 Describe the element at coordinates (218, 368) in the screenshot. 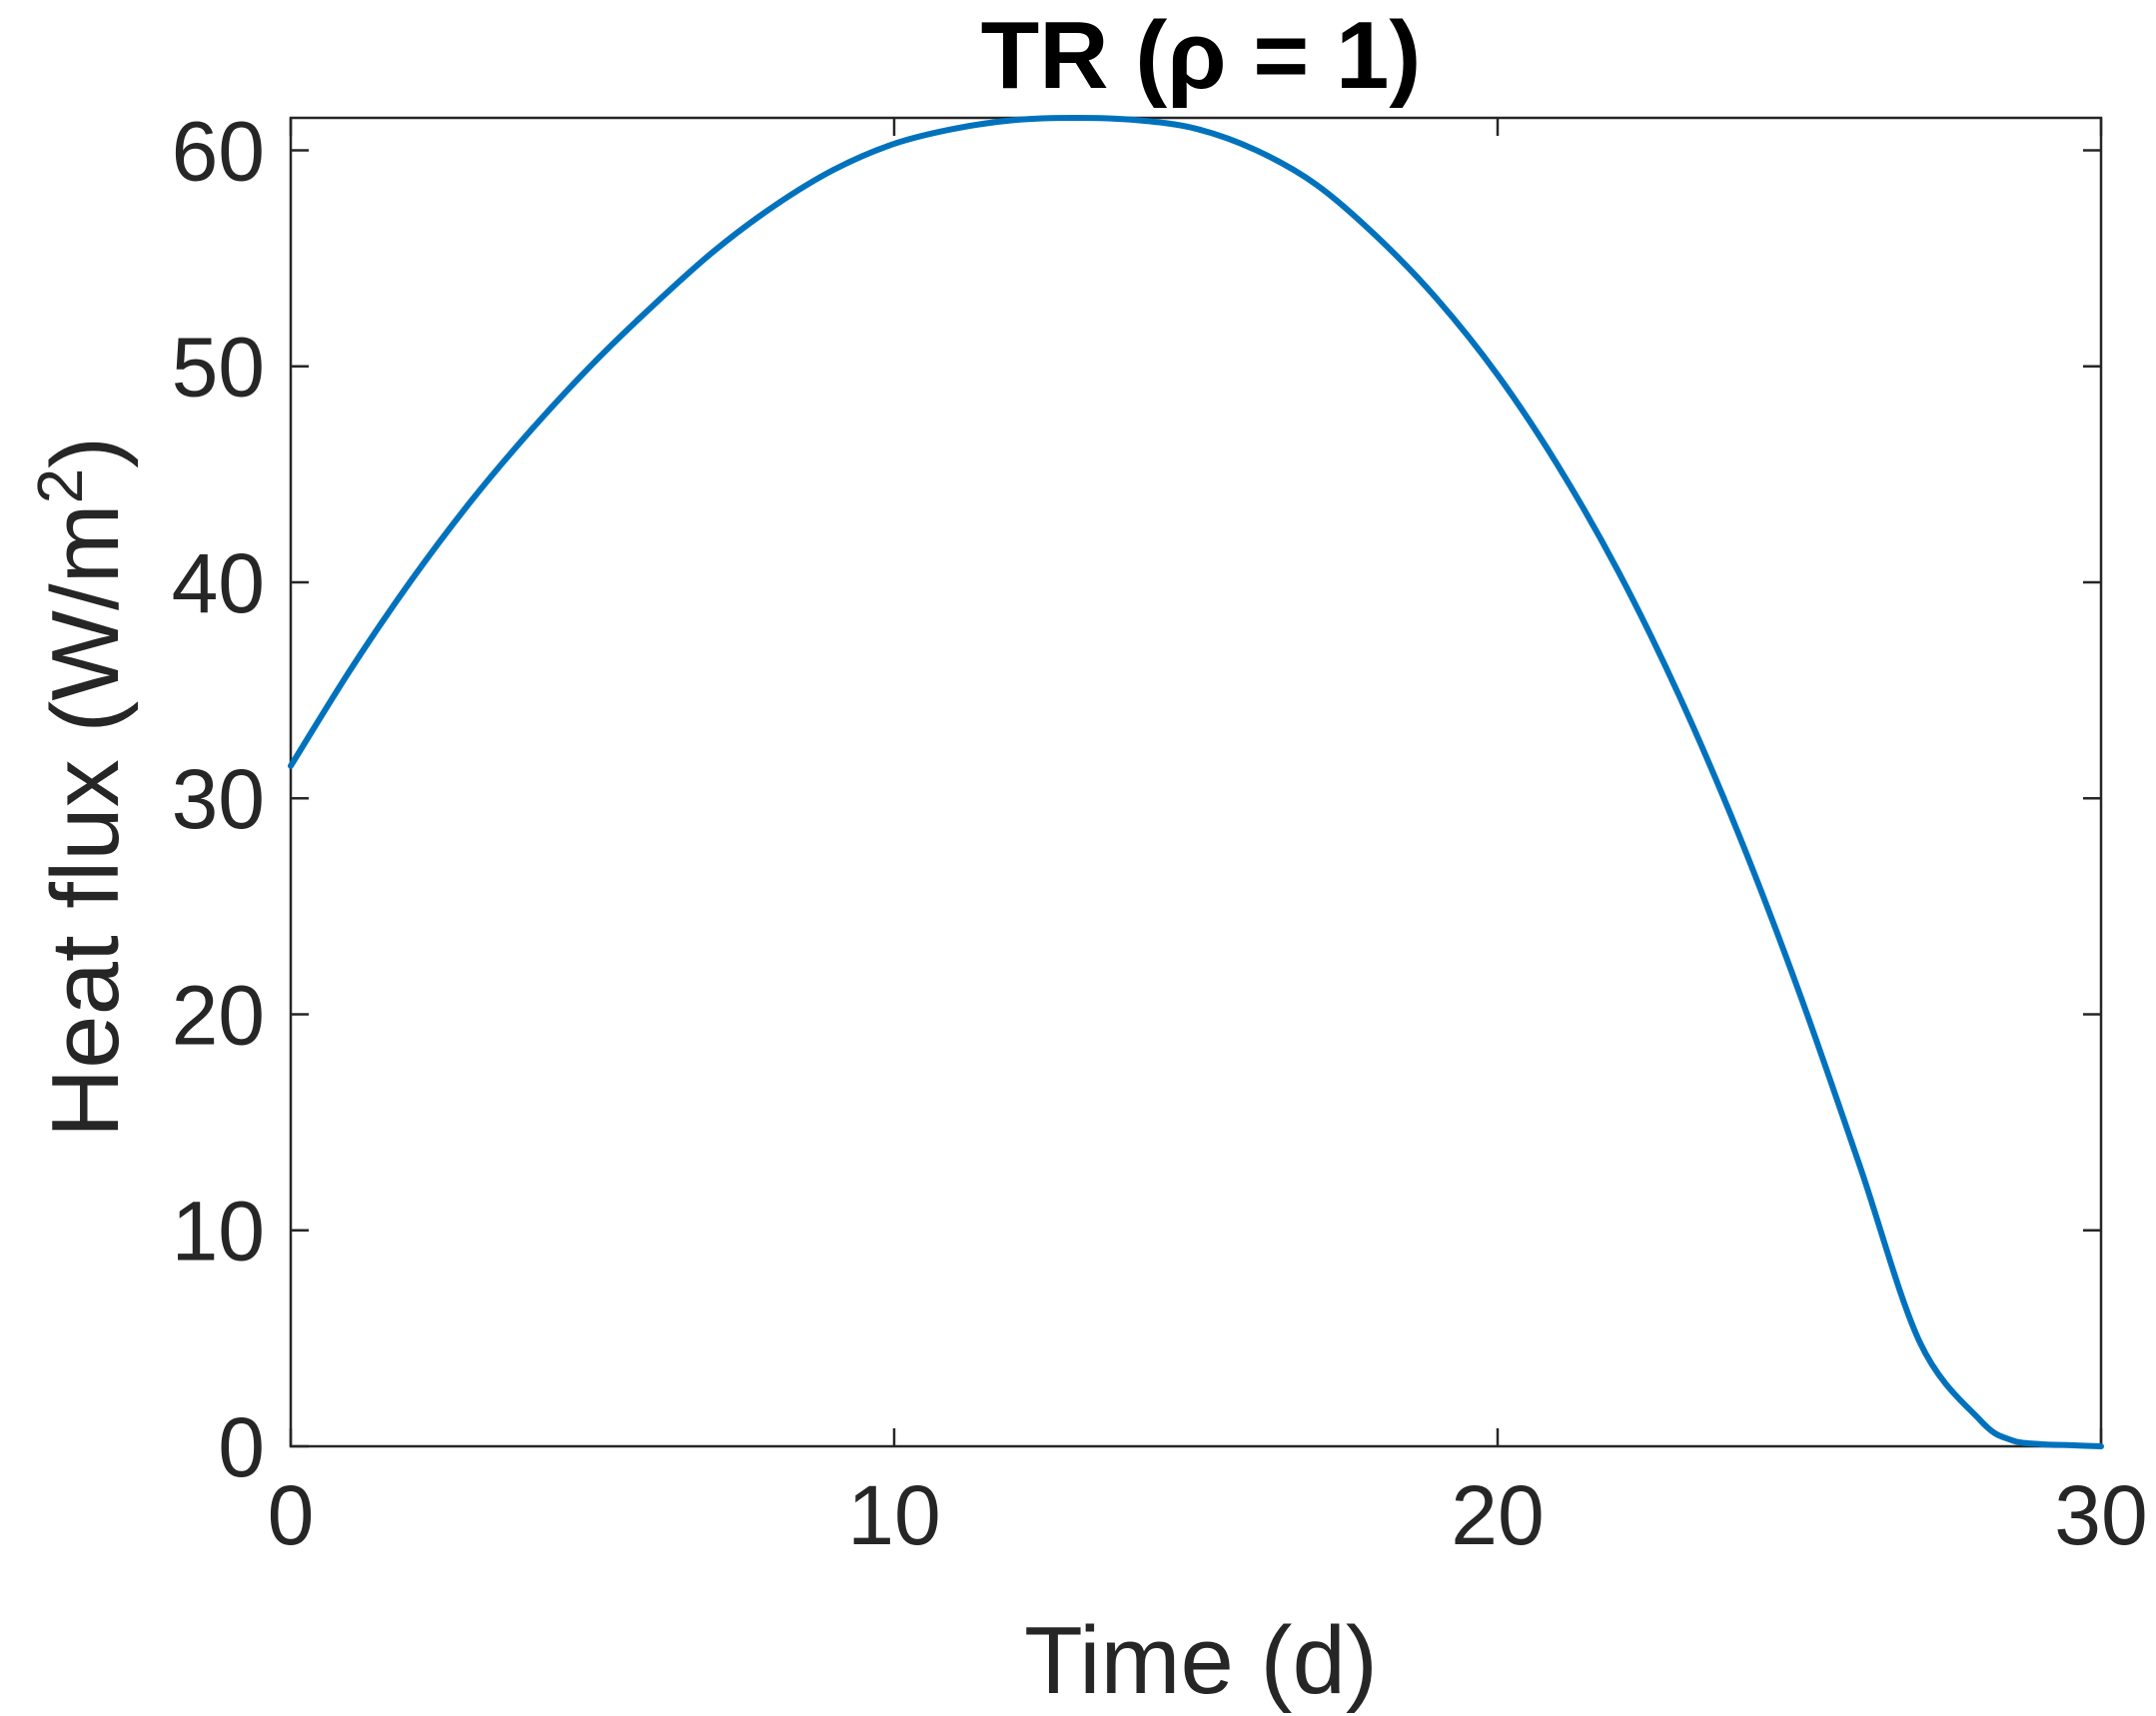

I see `y-tick-label: 50` at that location.